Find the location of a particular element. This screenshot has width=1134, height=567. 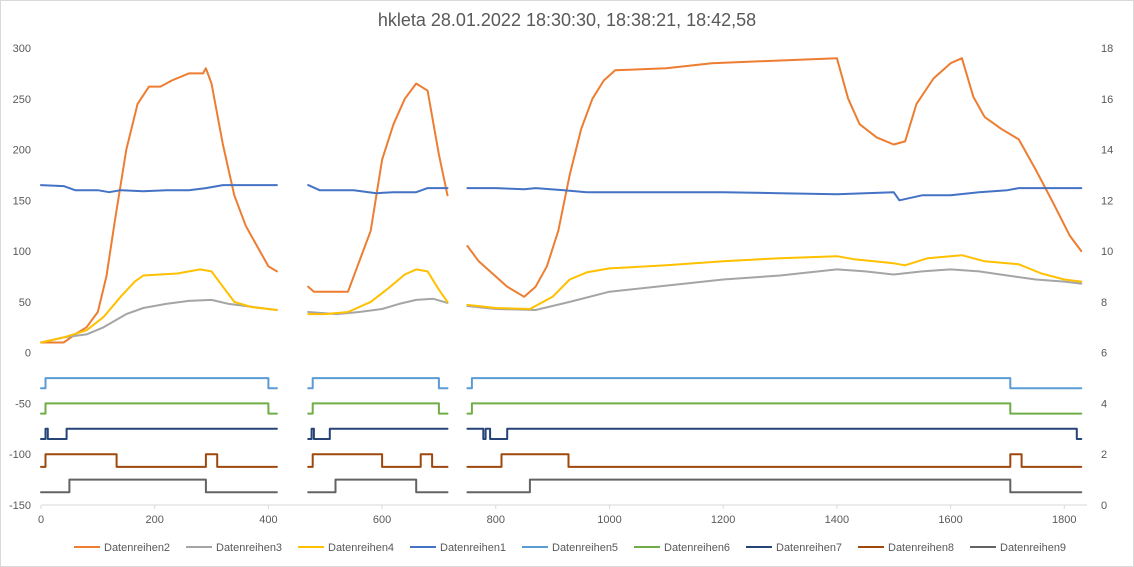

legend-label: Datenreihen6 is located at coordinates (697, 548).